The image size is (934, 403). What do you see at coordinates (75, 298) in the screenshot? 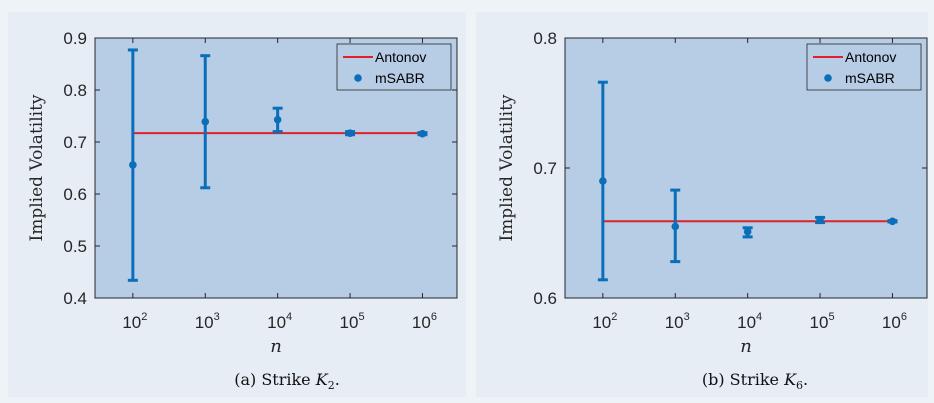
I see `y-tick-label: 0.4` at bounding box center [75, 298].